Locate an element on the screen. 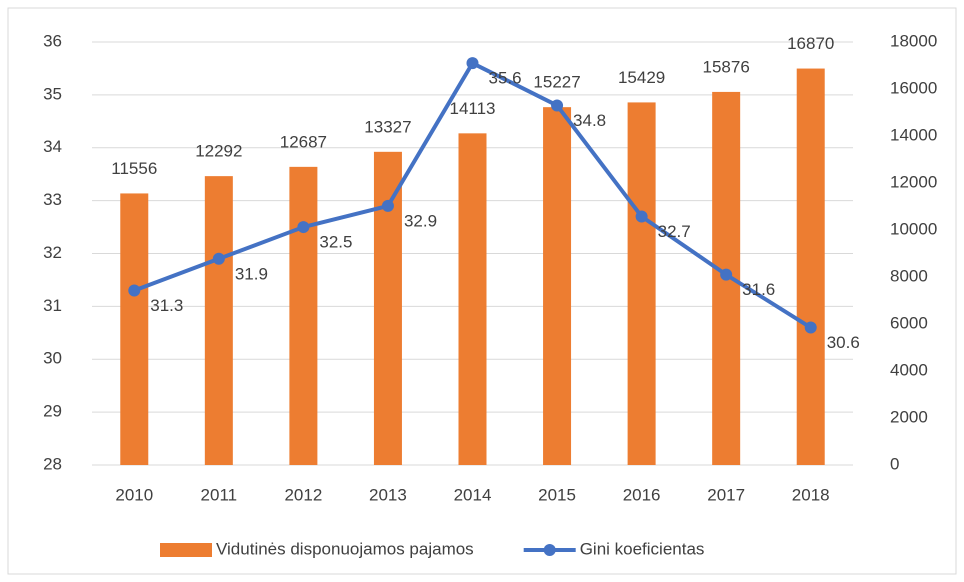 This screenshot has height=582, width=964. line-value-label: 31.6 is located at coordinates (758, 289).